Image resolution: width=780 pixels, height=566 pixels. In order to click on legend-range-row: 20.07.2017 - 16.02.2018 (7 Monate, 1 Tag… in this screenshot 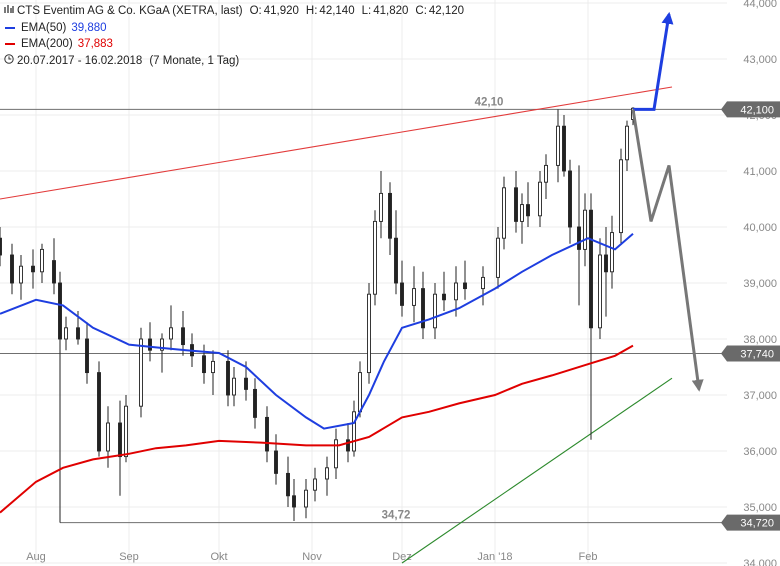, I will do `click(234, 61)`.